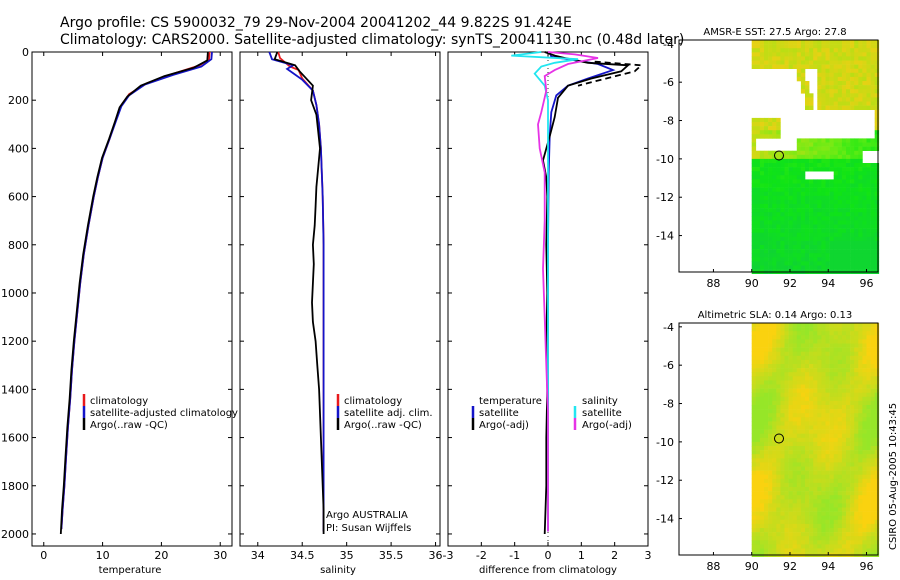 Image resolution: width=900 pixels, height=580 pixels. What do you see at coordinates (15, 486) in the screenshot?
I see `y-tick-label: 1800` at bounding box center [15, 486].